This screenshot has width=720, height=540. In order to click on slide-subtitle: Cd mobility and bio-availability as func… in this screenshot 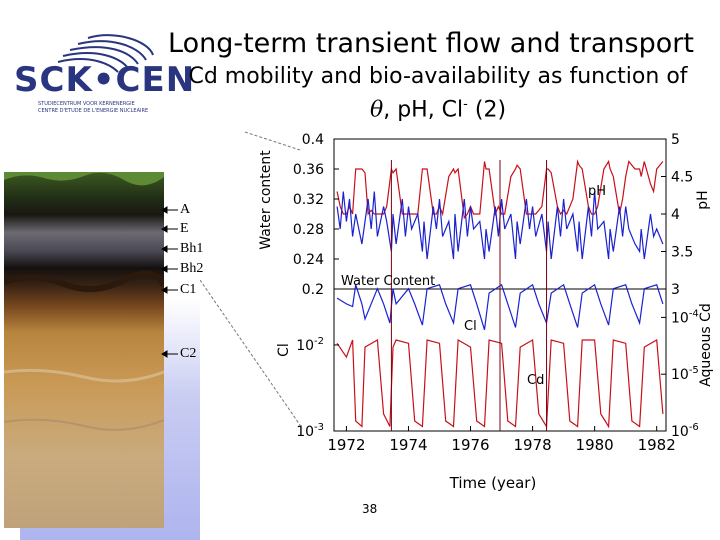, I will do `click(438, 93)`.